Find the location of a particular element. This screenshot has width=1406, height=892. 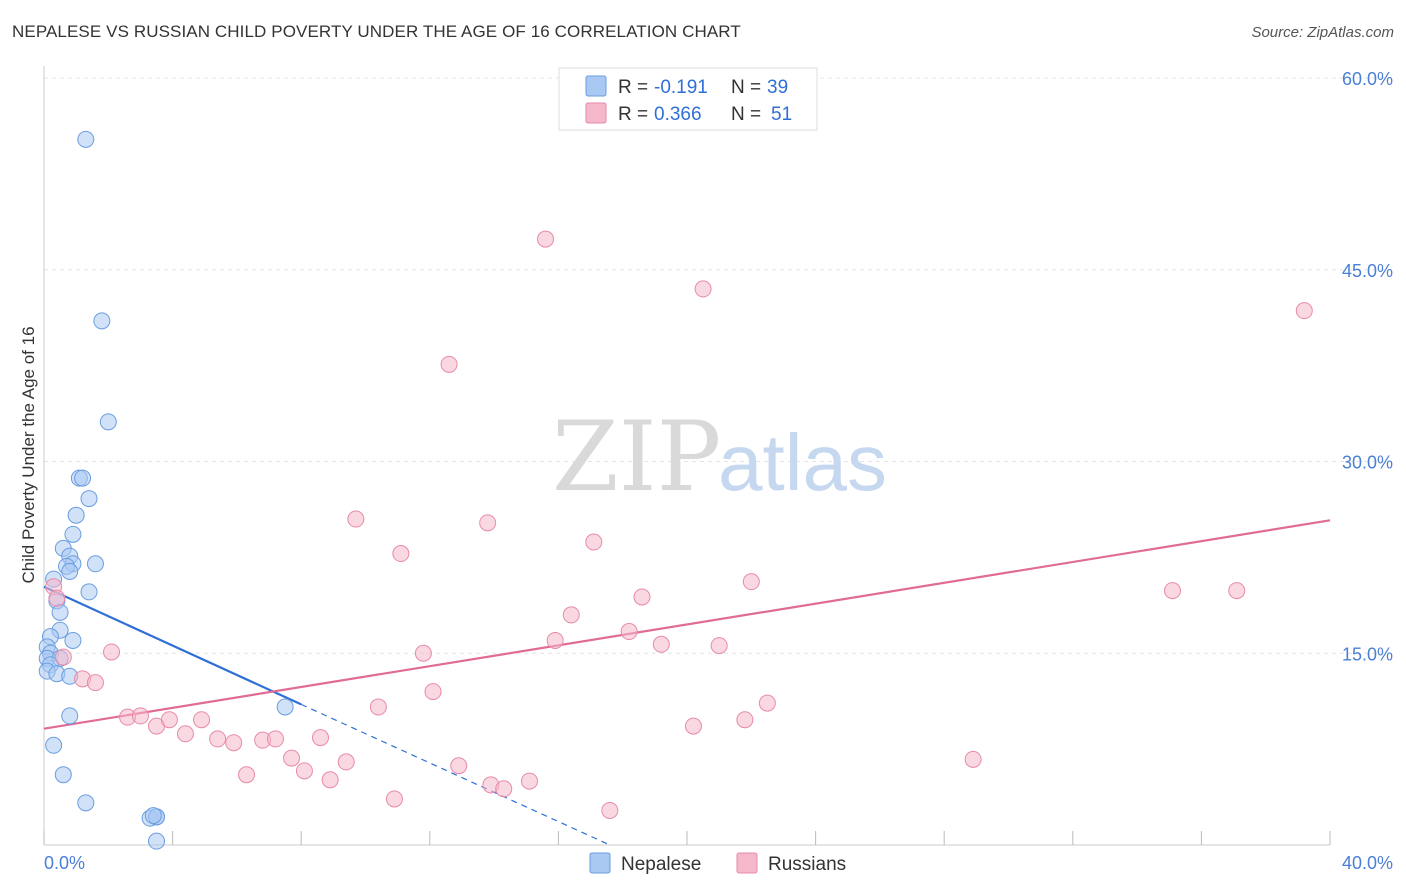

legend-swatch-nepalese is located at coordinates (596, 86).